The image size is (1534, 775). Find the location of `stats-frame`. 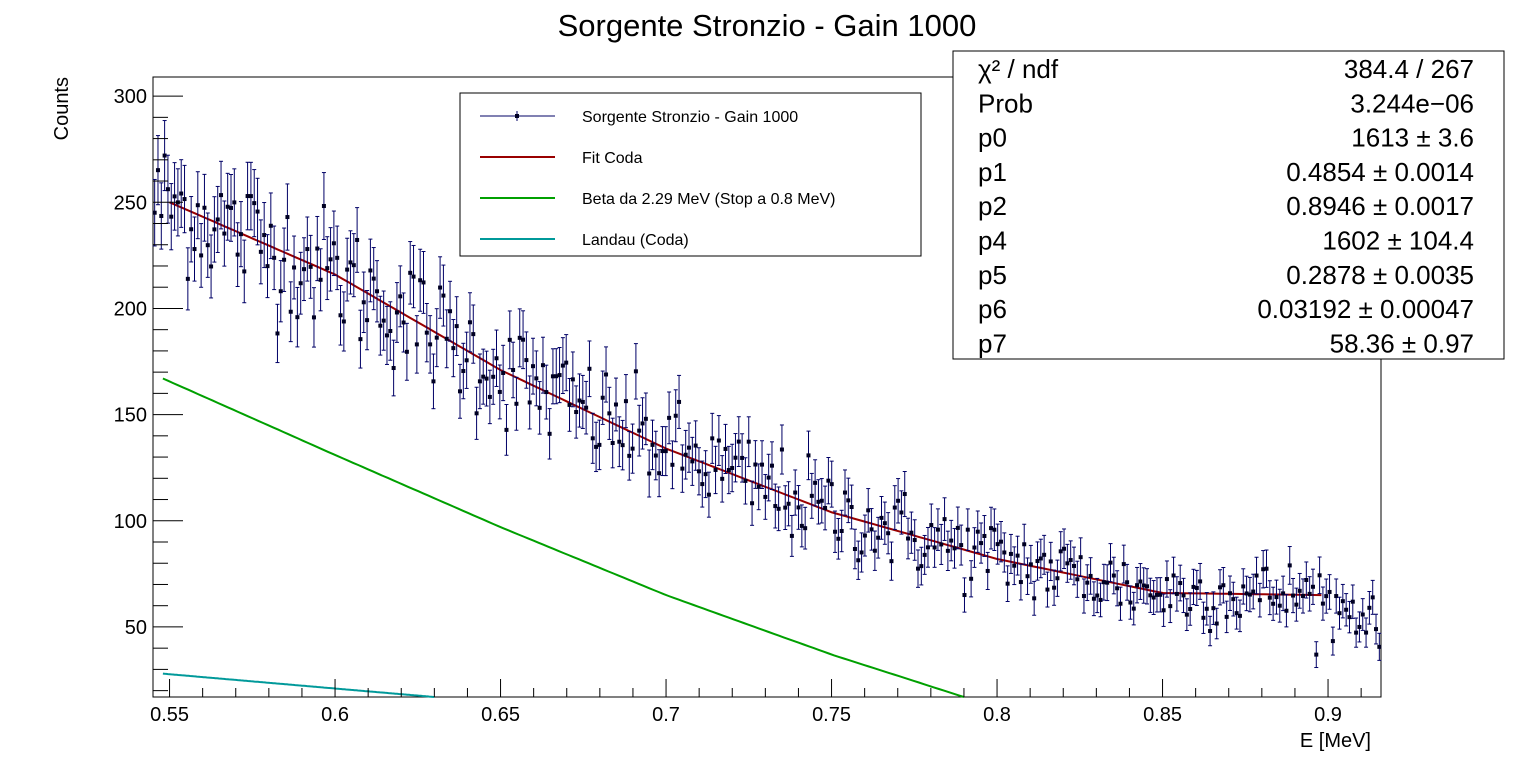

stats-frame is located at coordinates (1228, 205).